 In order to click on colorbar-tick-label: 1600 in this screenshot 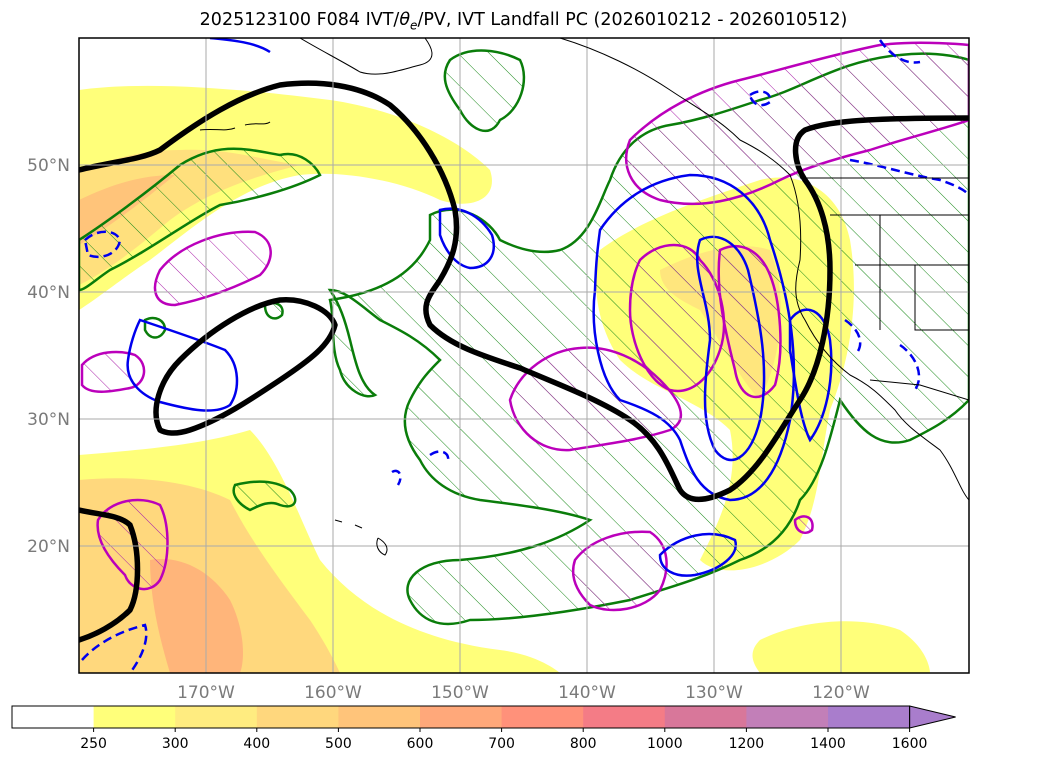, I will do `click(910, 744)`.